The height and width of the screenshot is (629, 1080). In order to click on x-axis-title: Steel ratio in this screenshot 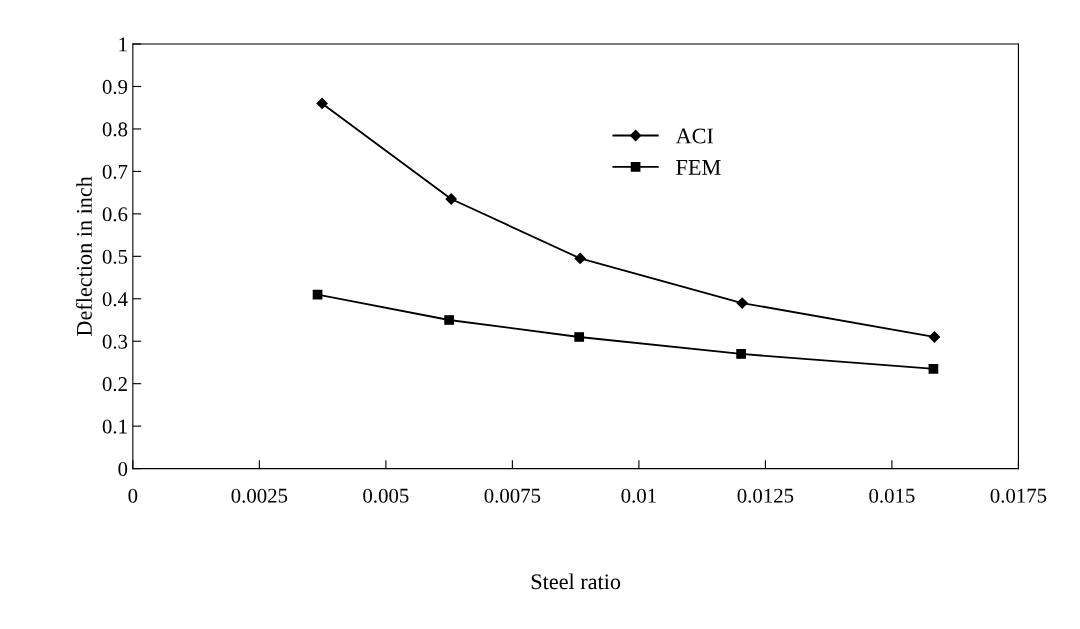, I will do `click(576, 581)`.